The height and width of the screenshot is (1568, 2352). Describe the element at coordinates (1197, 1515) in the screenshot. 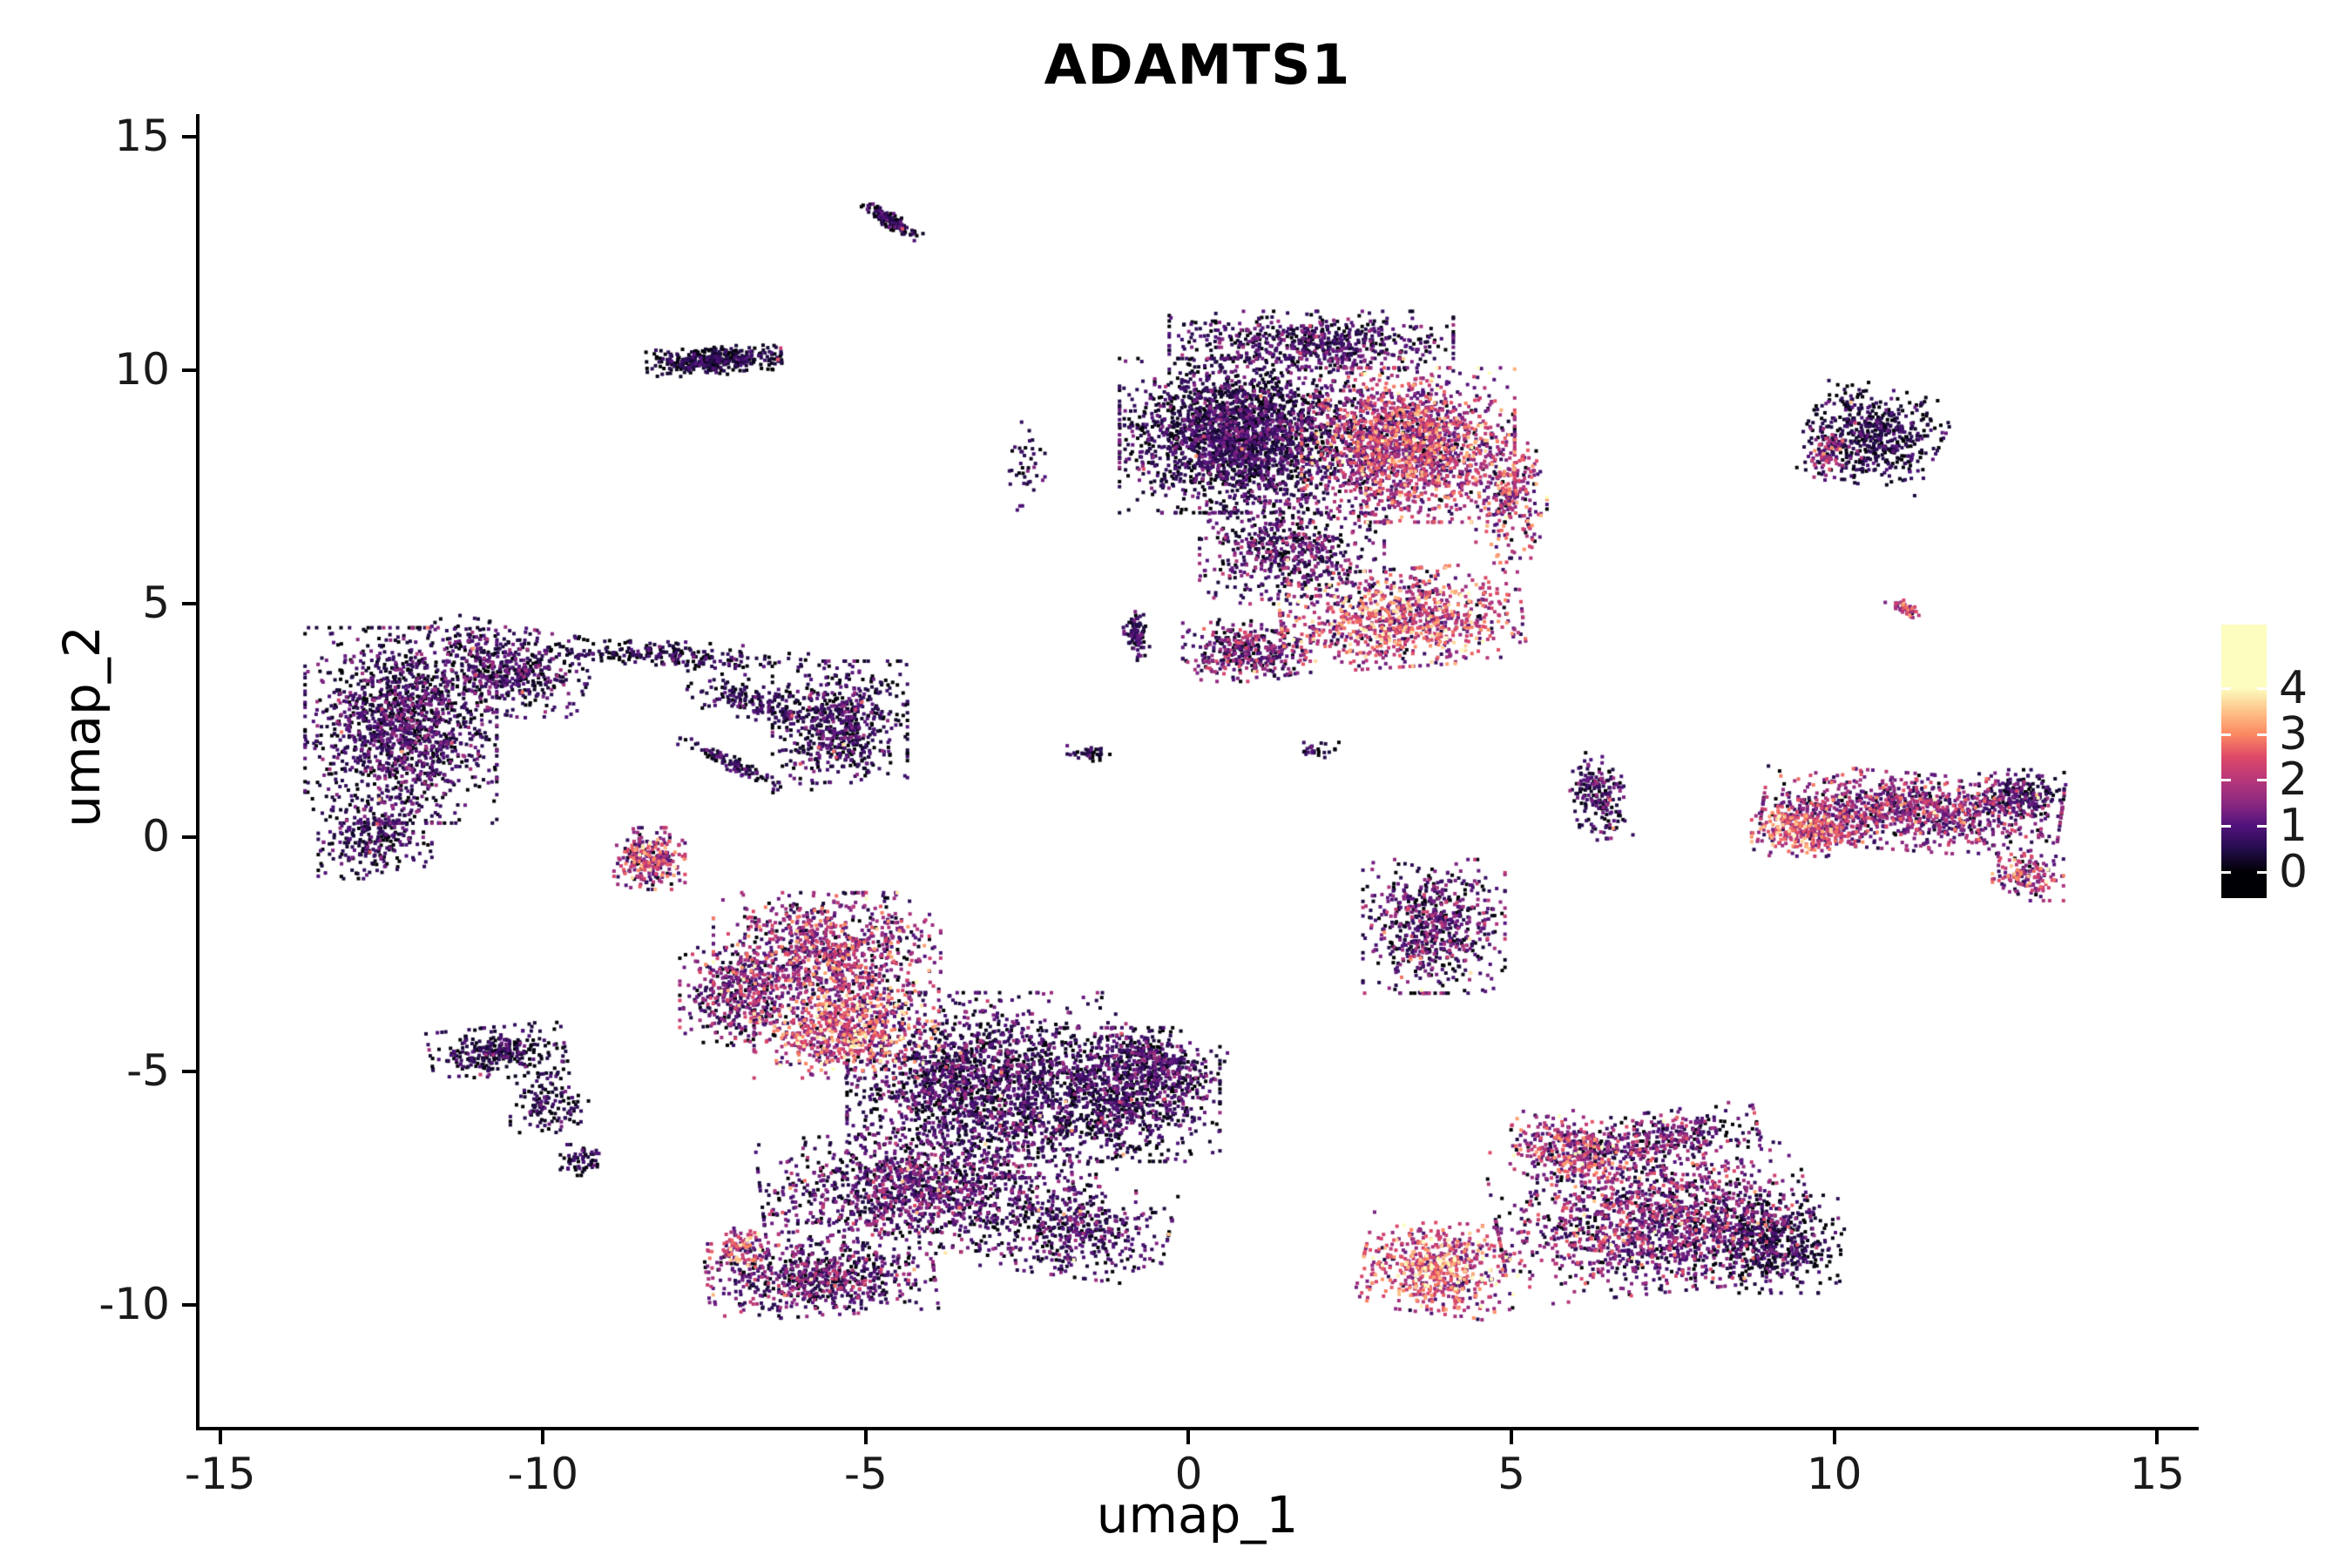

I see `x-axis-label: umap_1` at that location.